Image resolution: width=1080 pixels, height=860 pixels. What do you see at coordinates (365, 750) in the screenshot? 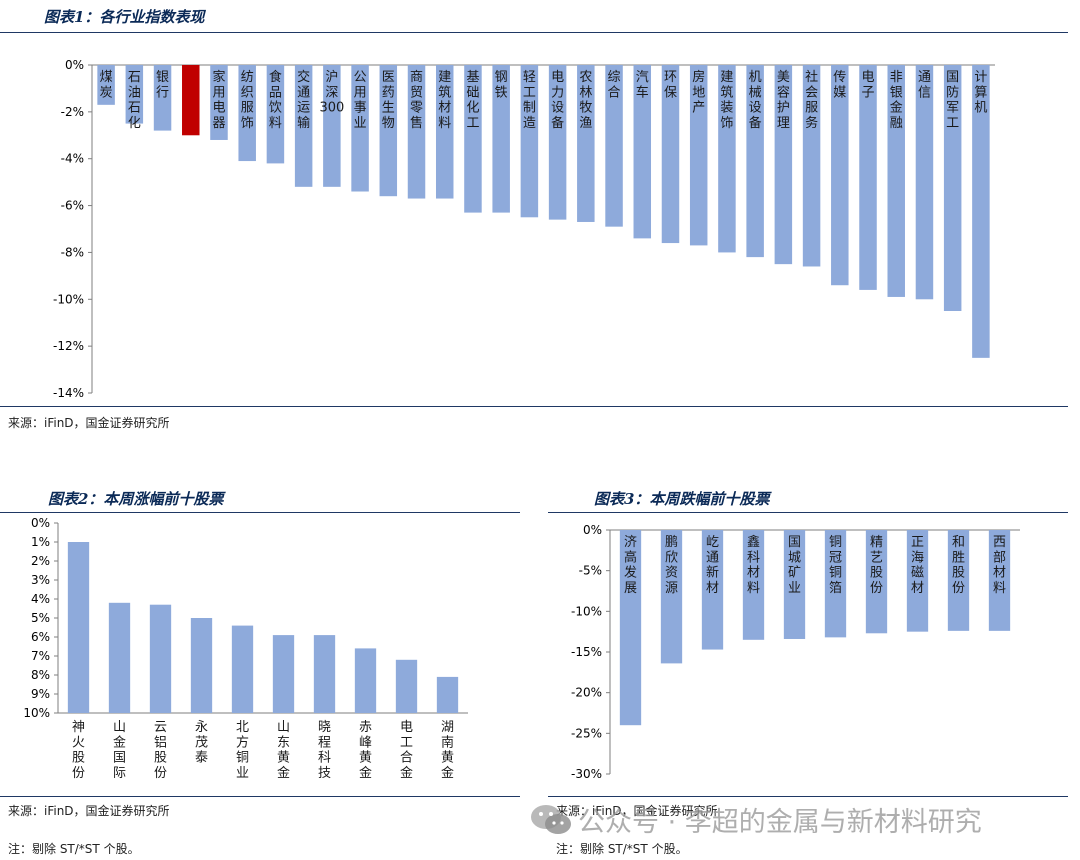
I see `chart2-category-label: 赤峰黄金` at bounding box center [365, 750].